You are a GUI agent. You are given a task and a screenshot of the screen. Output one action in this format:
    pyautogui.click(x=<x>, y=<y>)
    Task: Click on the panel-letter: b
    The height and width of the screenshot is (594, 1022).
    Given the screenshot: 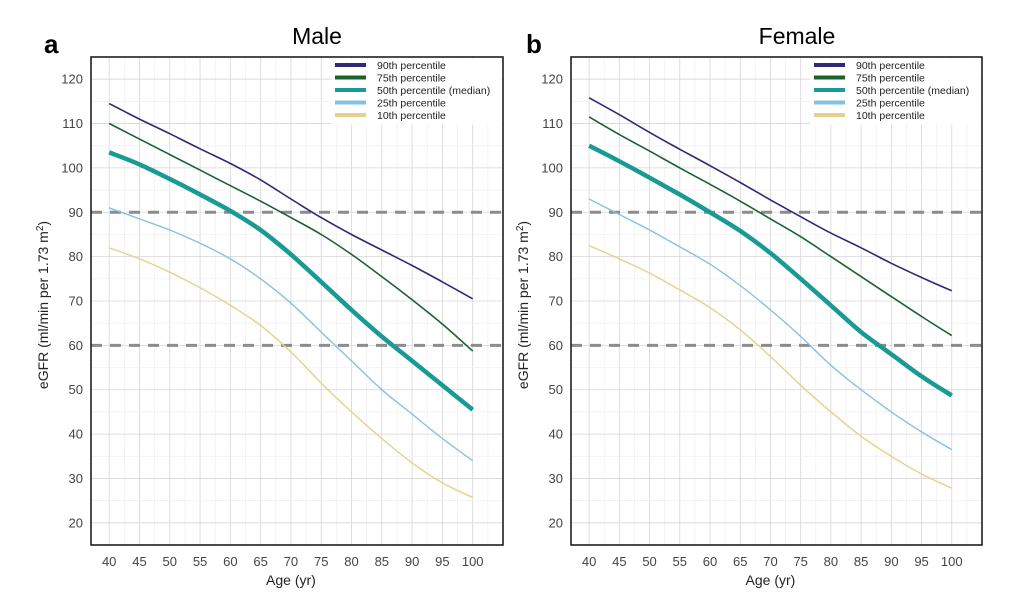 What is the action you would take?
    pyautogui.click(x=534, y=44)
    